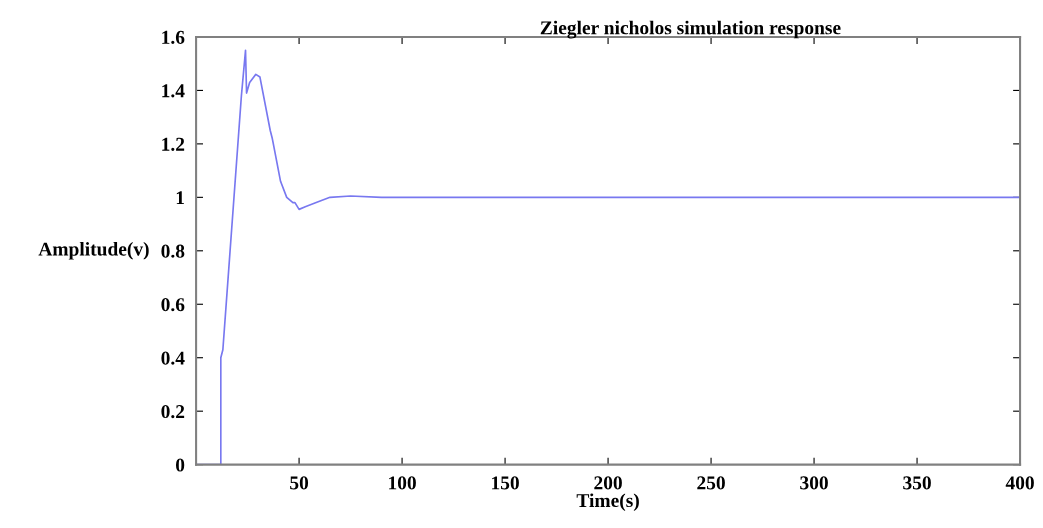 This screenshot has width=1043, height=528. I want to click on y-tick-label: 0.8, so click(173, 251).